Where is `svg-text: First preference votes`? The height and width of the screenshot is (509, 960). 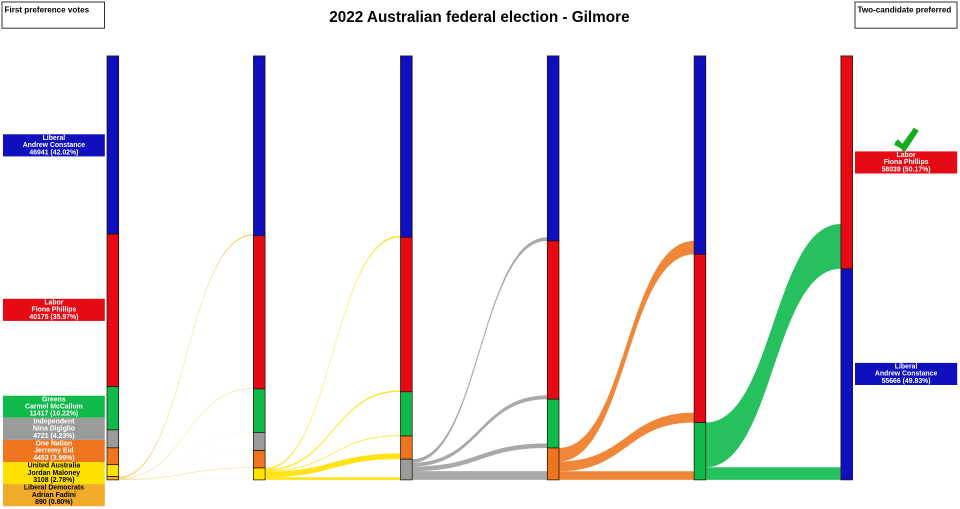
svg-text: First preference votes is located at coordinates (47, 10).